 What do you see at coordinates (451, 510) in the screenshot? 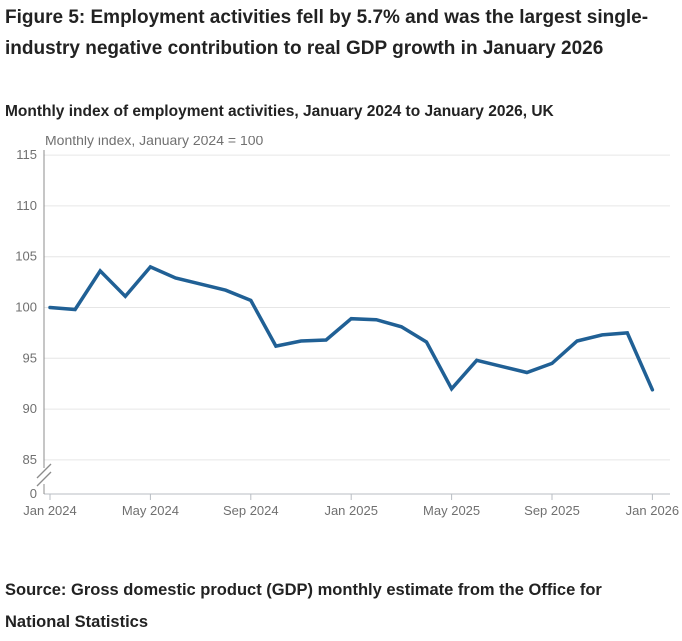
I see `x-tick-label-May 2025: May 2025` at bounding box center [451, 510].